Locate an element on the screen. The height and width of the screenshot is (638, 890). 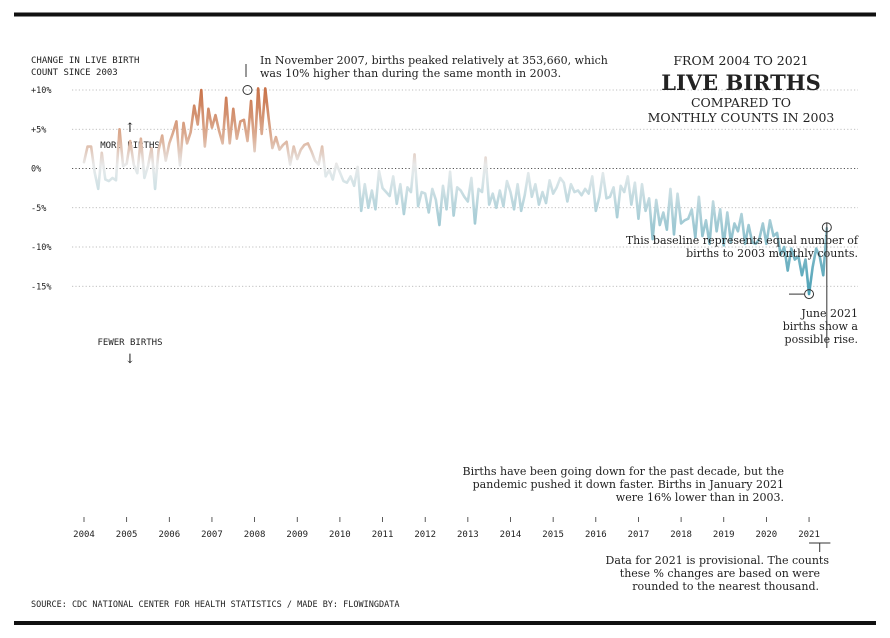
fewer-births-marker: FEWER BIRTHS ↓ is located at coordinates (129, 352).